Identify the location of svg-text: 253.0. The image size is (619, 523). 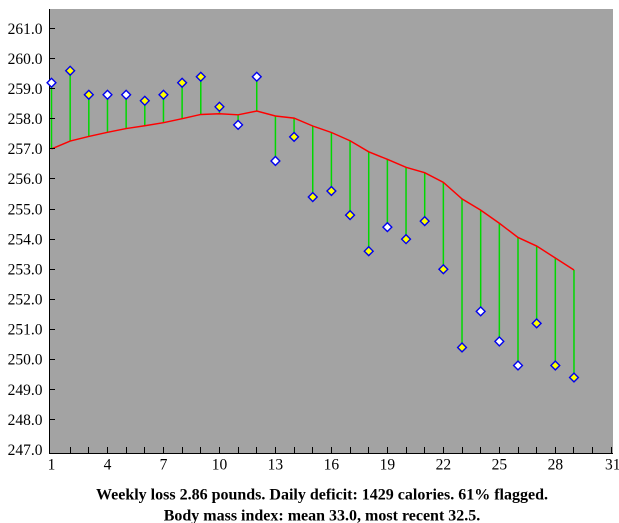
(25, 269).